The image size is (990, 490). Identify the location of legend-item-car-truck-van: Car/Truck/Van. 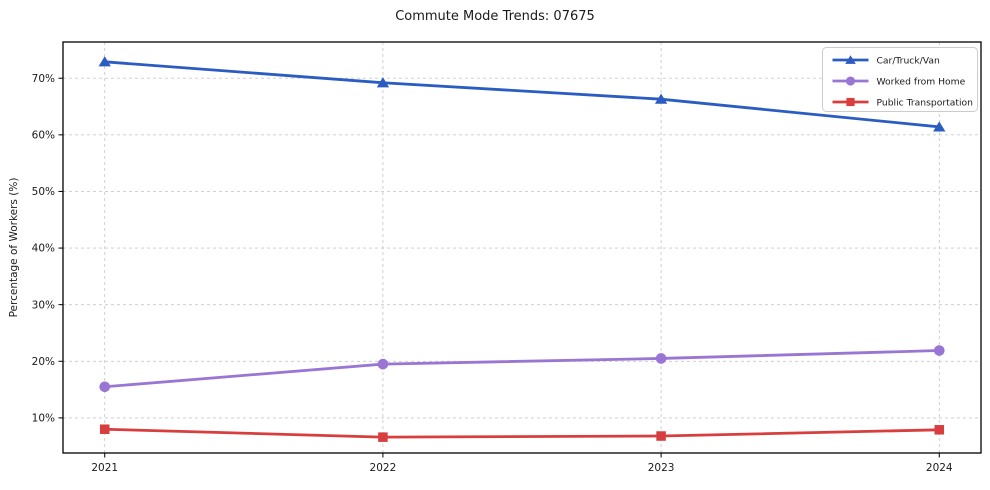
(886, 60).